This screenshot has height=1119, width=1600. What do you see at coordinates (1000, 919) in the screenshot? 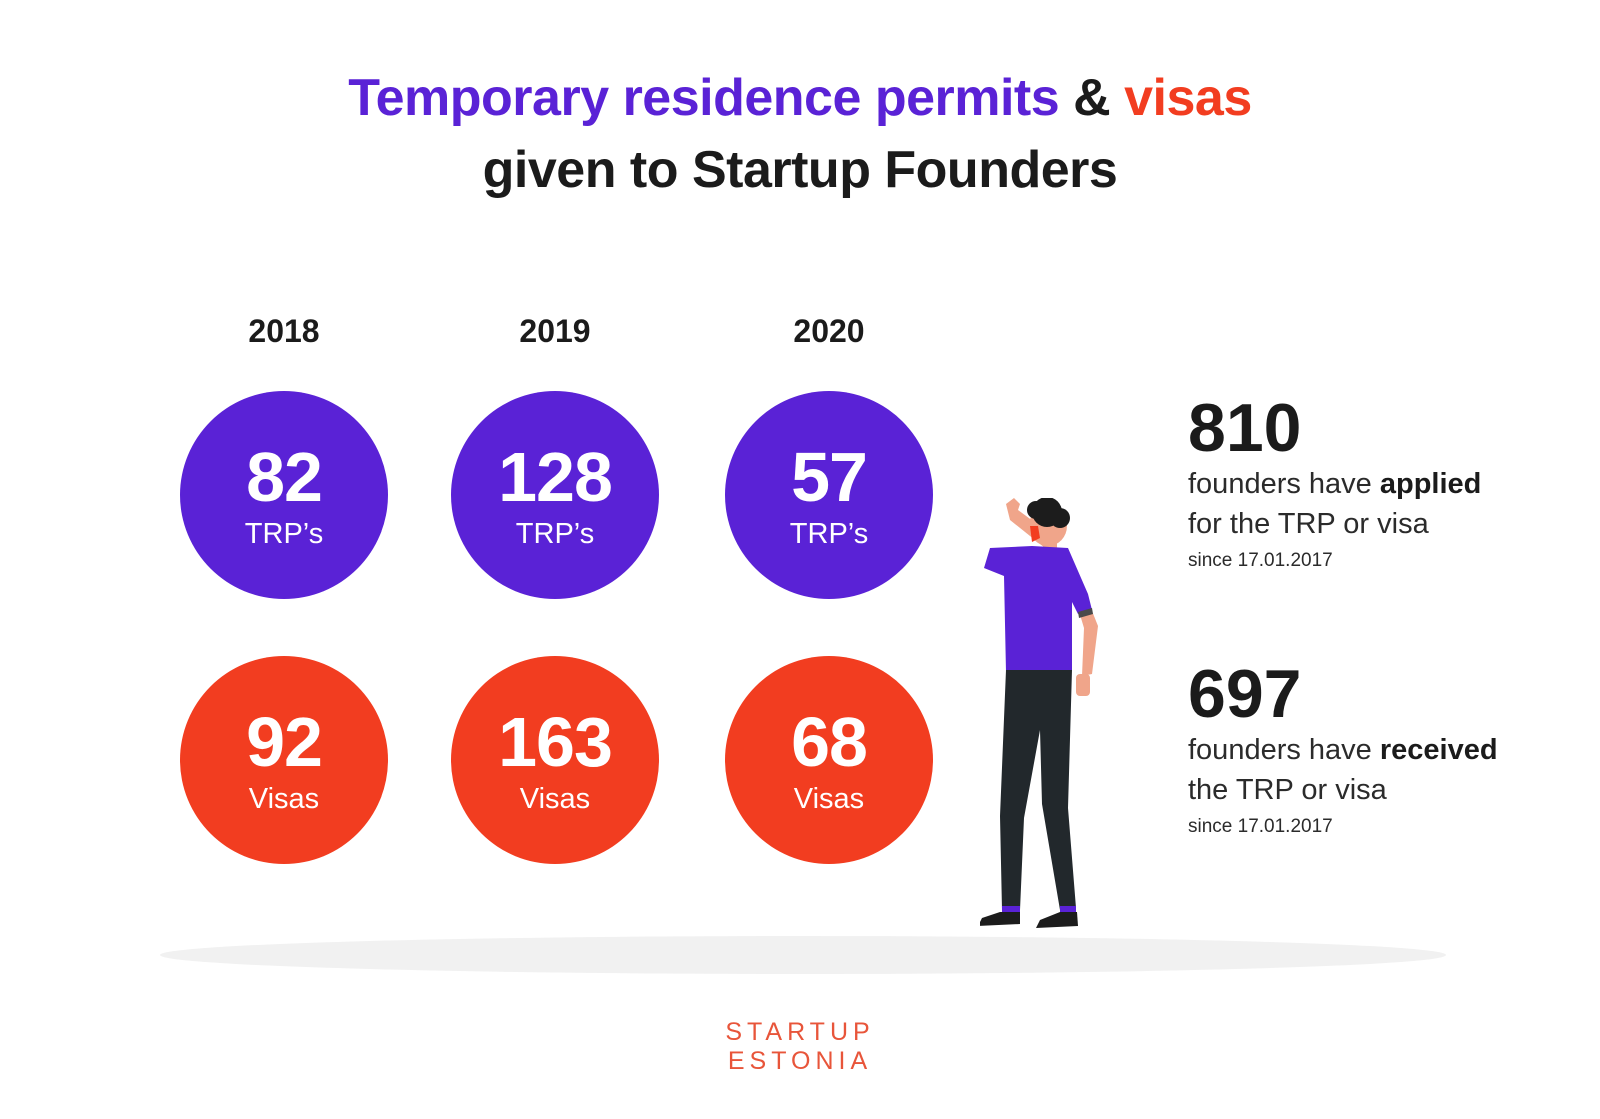
I see `person-left-shoe` at bounding box center [1000, 919].